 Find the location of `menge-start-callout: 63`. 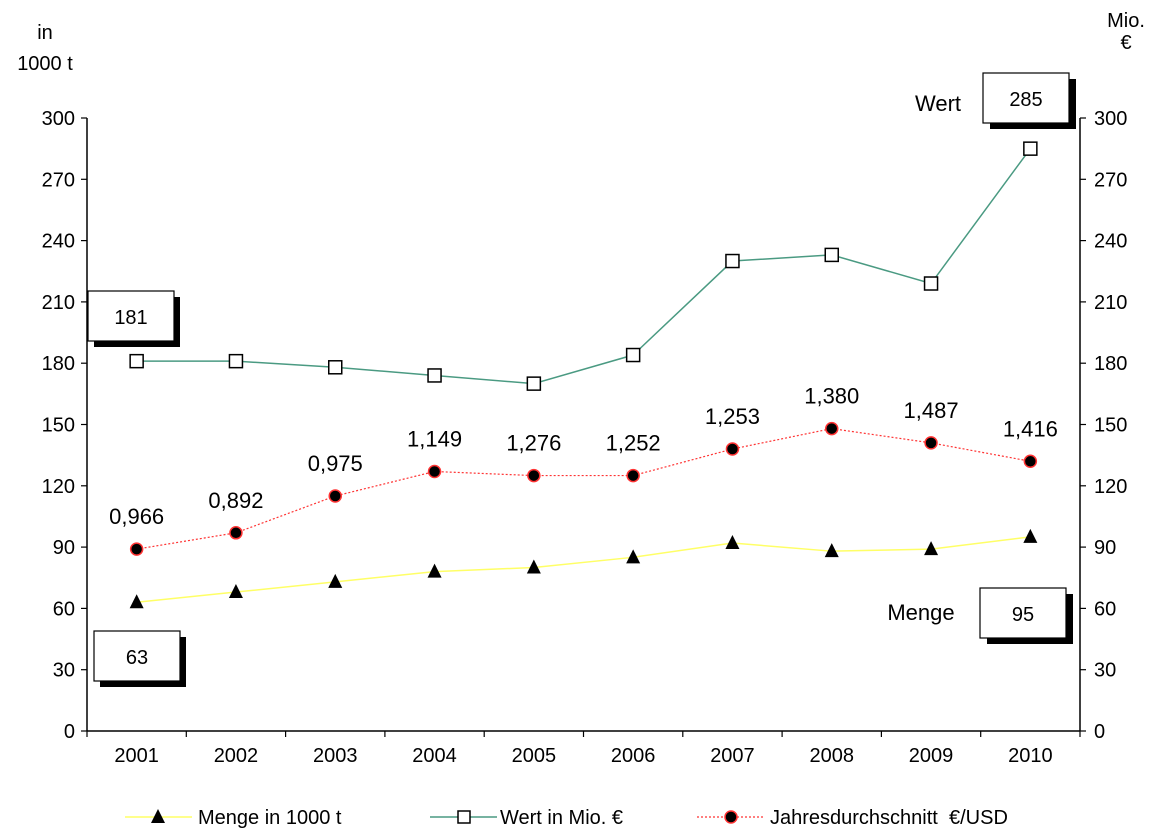

menge-start-callout: 63 is located at coordinates (139, 658).